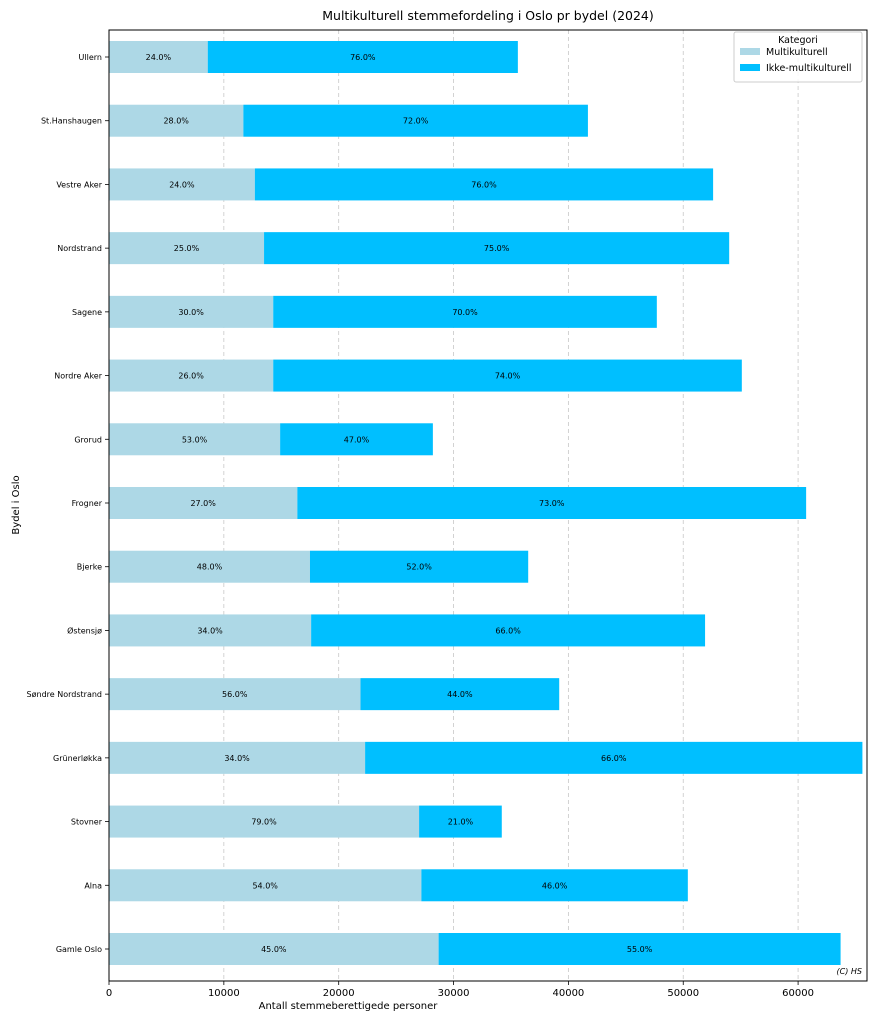 The image size is (878, 1024). I want to click on bar-label-multikulturell-ullern: 24.0%, so click(159, 57).